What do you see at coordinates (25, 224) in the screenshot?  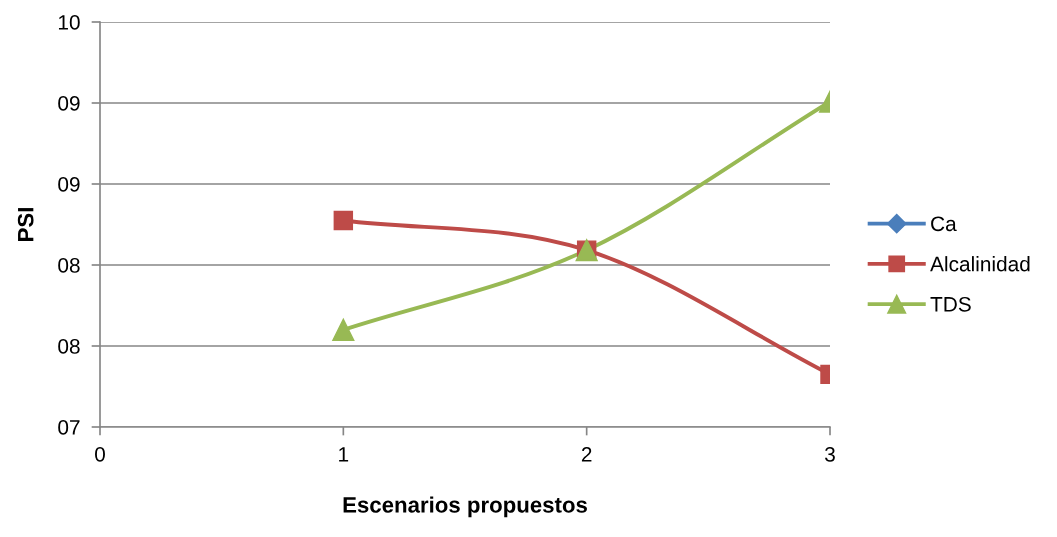 I see `y-axis-title: PSI` at bounding box center [25, 224].